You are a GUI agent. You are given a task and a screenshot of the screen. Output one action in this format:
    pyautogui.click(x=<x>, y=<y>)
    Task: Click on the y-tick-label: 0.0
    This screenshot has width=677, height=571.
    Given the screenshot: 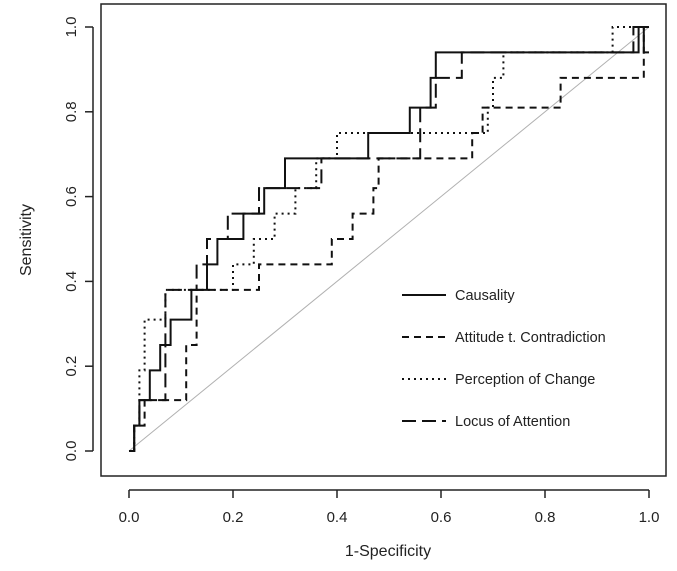 What is the action you would take?
    pyautogui.click(x=71, y=451)
    